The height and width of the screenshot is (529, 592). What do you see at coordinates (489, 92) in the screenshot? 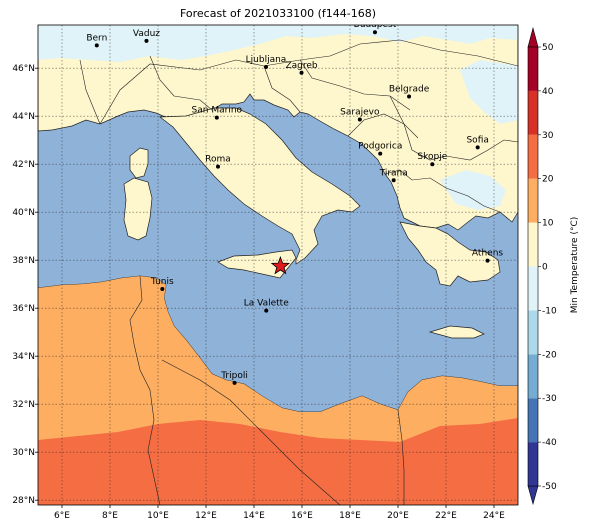
I see `cool-patch-east` at bounding box center [489, 92].